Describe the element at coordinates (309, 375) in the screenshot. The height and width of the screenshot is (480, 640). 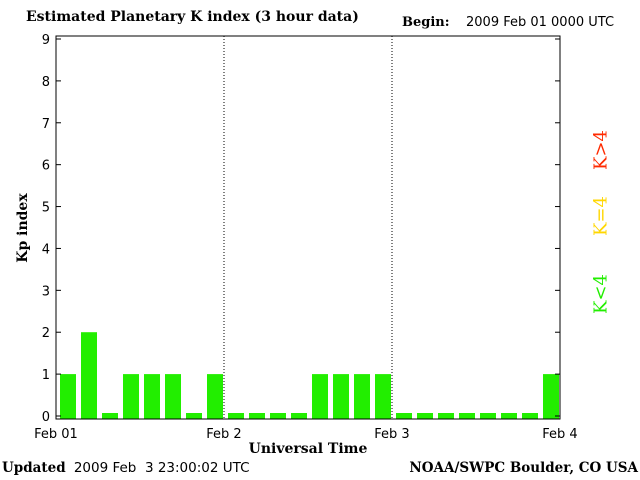
I see `bars-layer` at that location.